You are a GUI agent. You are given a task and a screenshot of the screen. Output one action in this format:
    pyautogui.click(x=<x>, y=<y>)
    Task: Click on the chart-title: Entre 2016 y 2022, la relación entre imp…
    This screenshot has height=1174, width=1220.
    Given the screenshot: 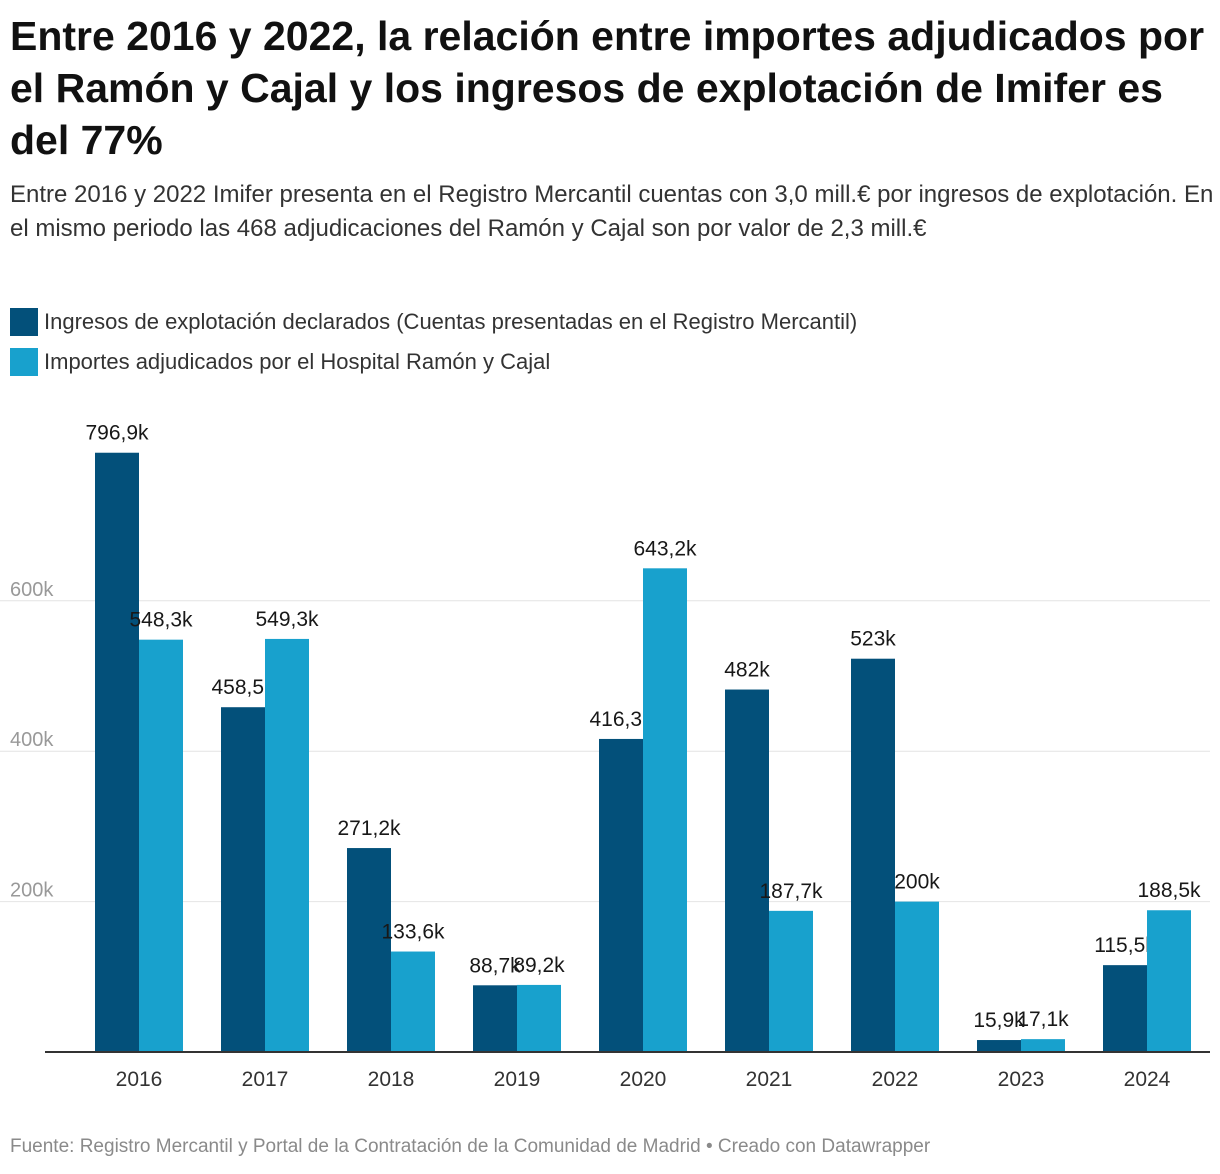 What is the action you would take?
    pyautogui.click(x=607, y=88)
    